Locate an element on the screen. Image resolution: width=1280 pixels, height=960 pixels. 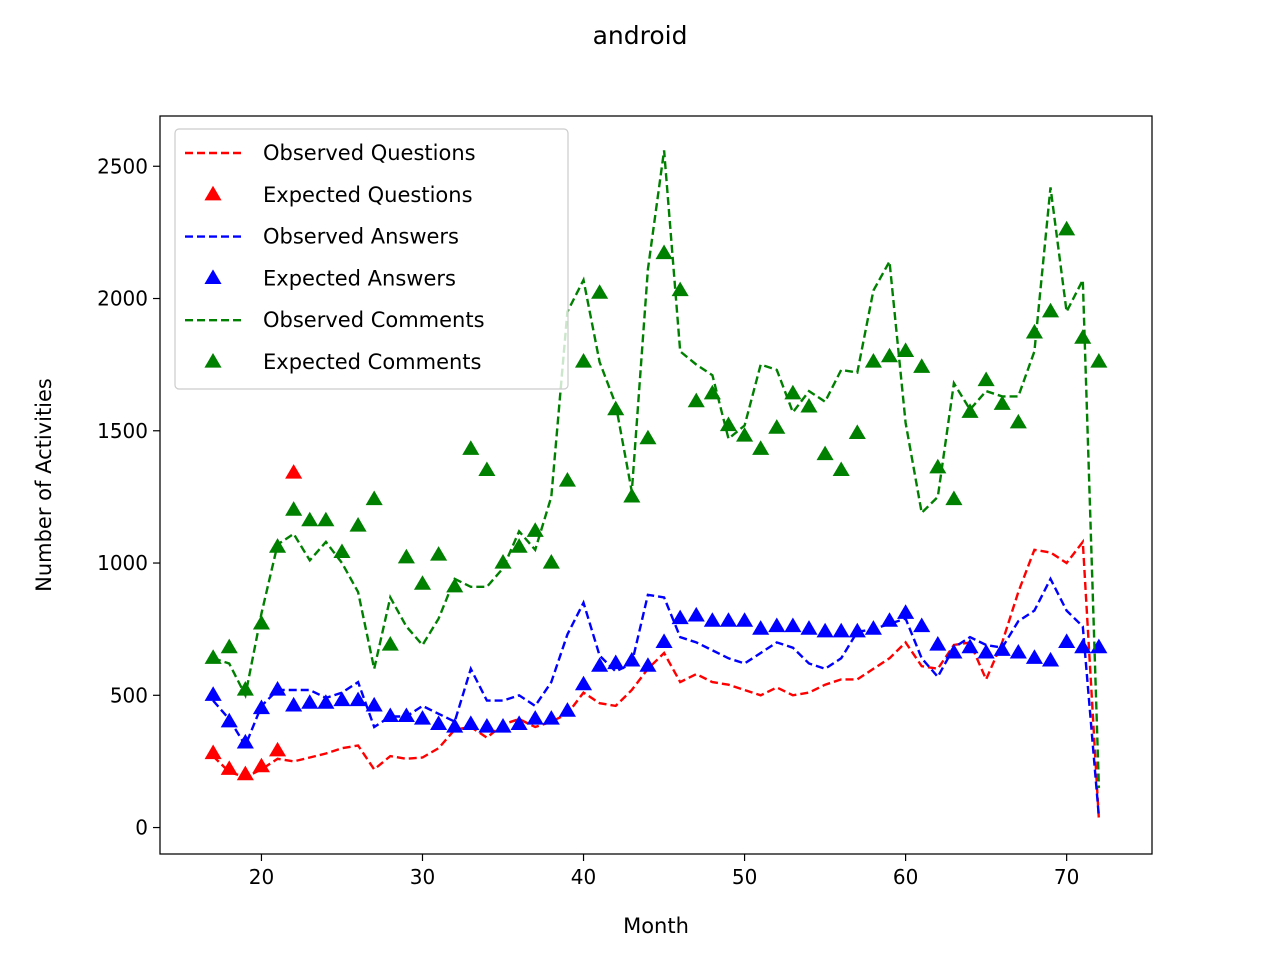
legend-label: Expected Answers is located at coordinates (359, 278).